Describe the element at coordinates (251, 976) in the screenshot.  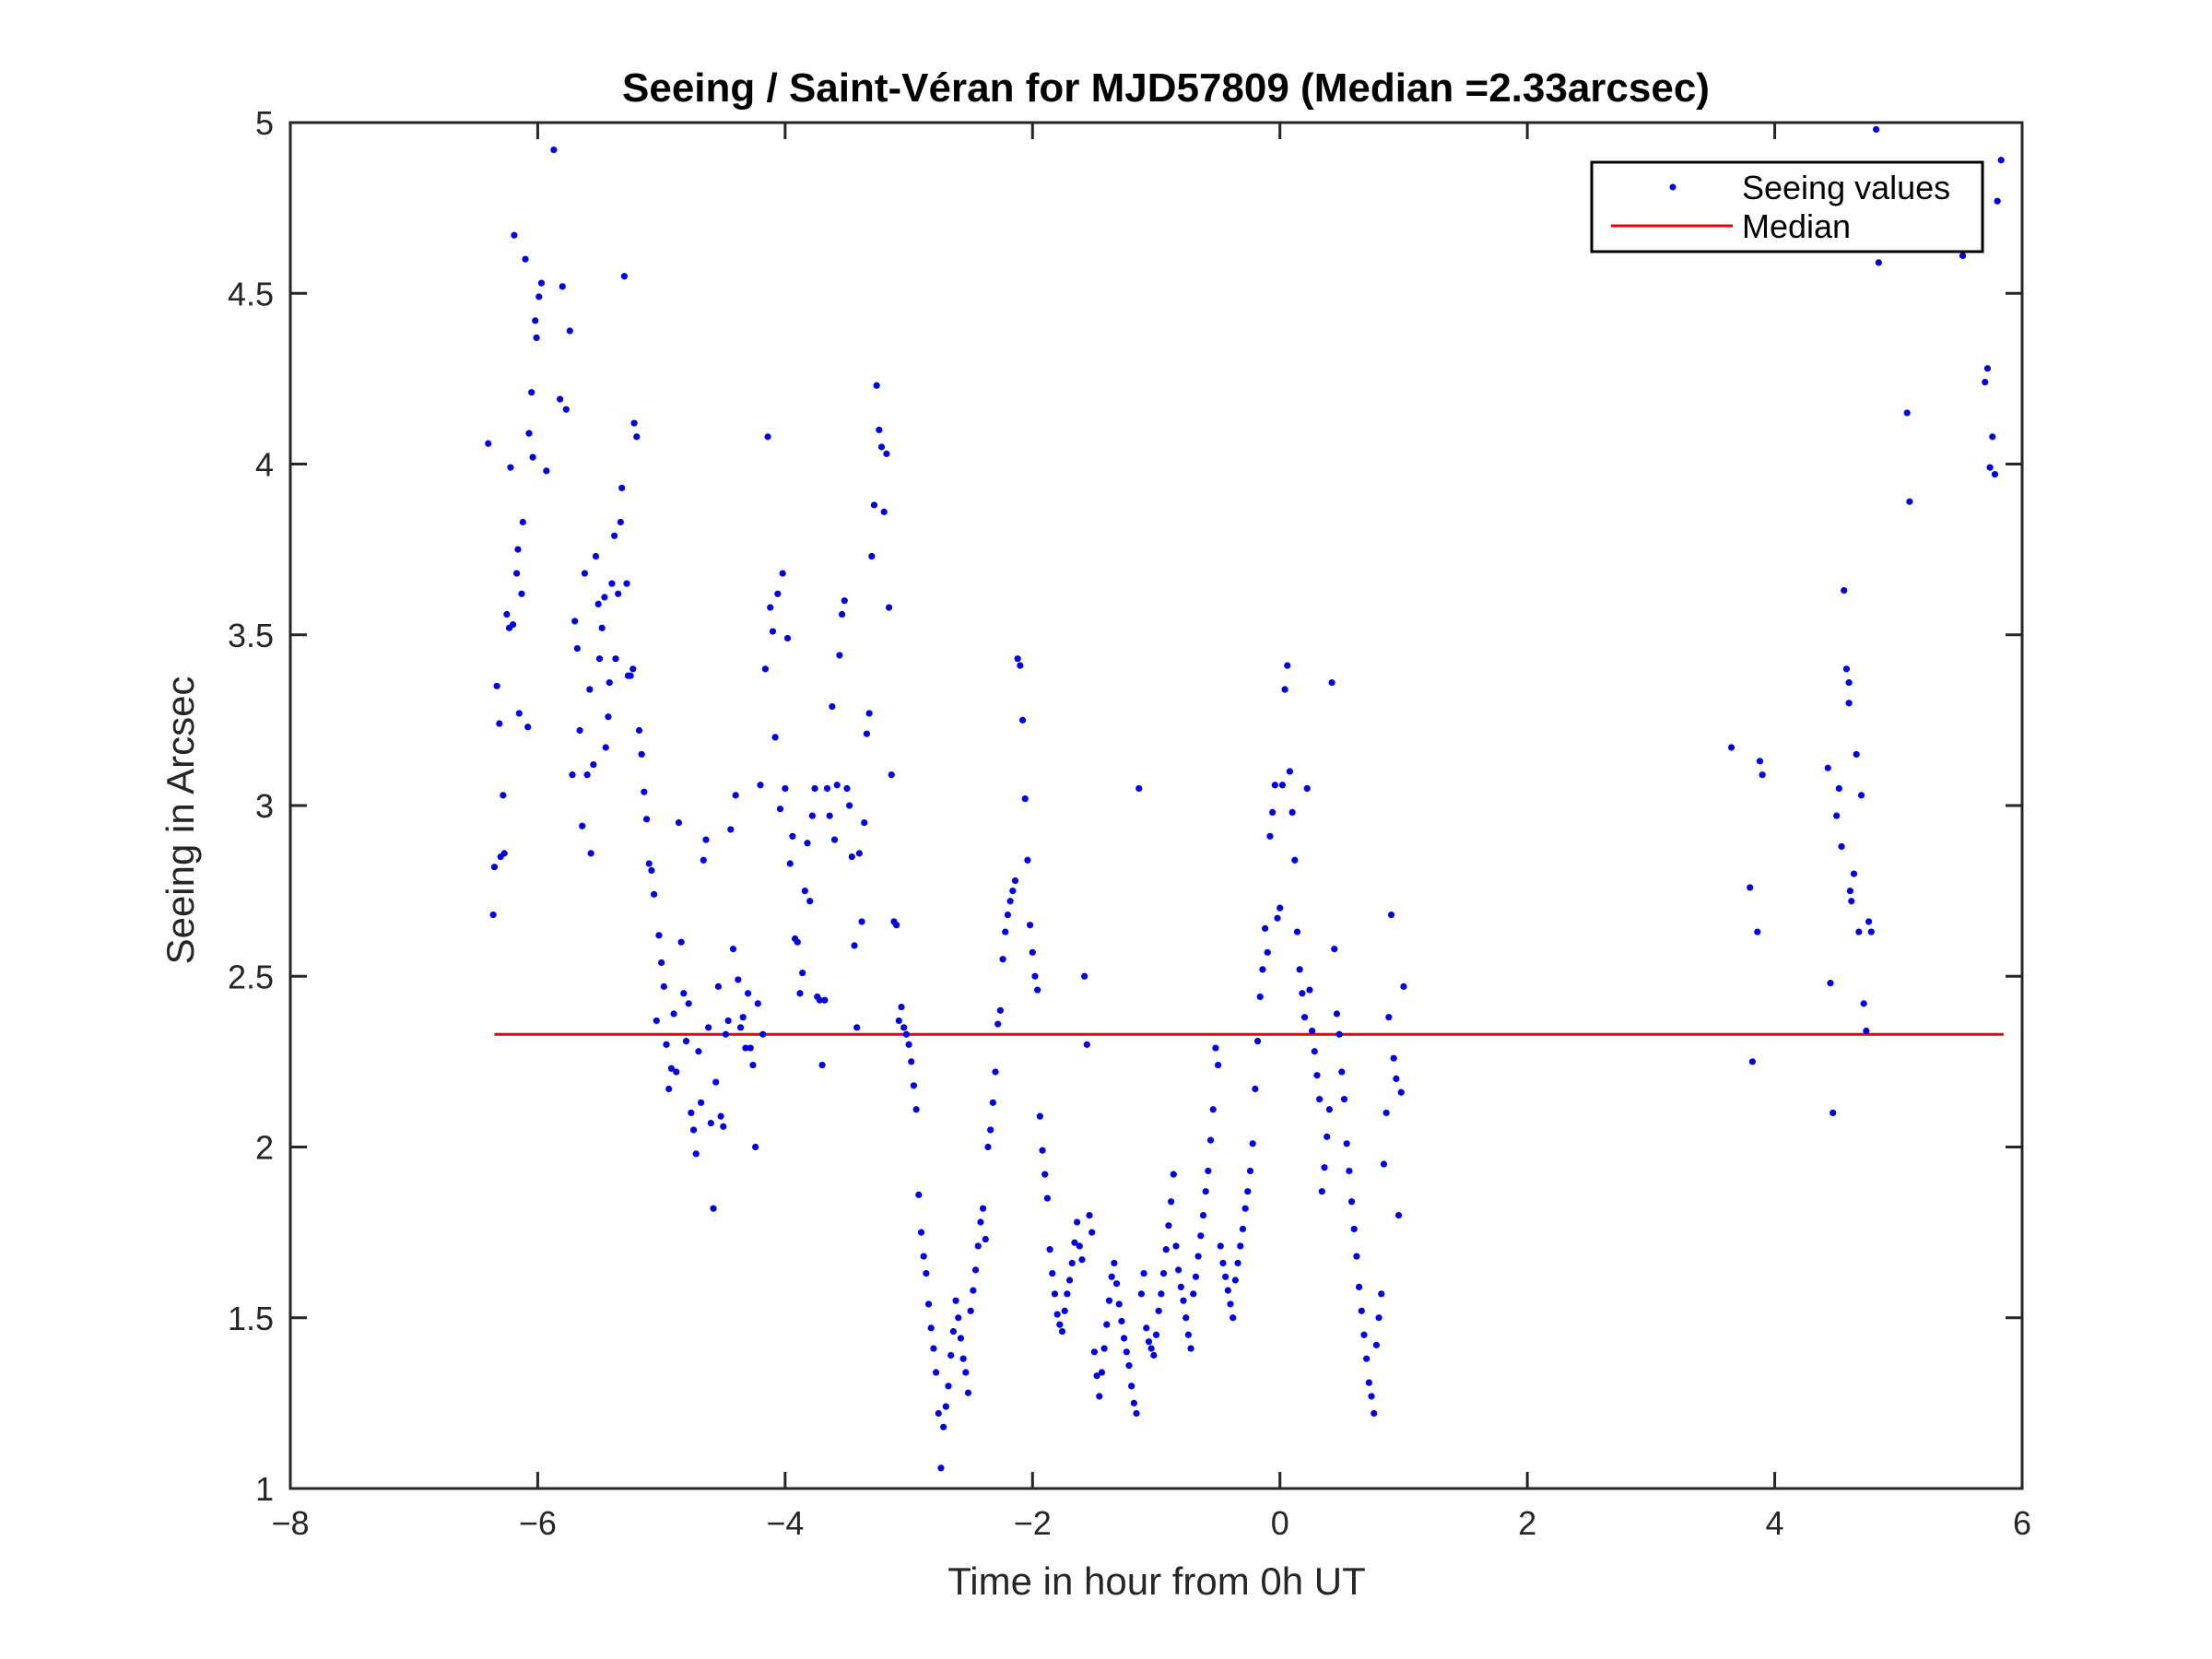
I see `y-tick-label: 2.5` at that location.